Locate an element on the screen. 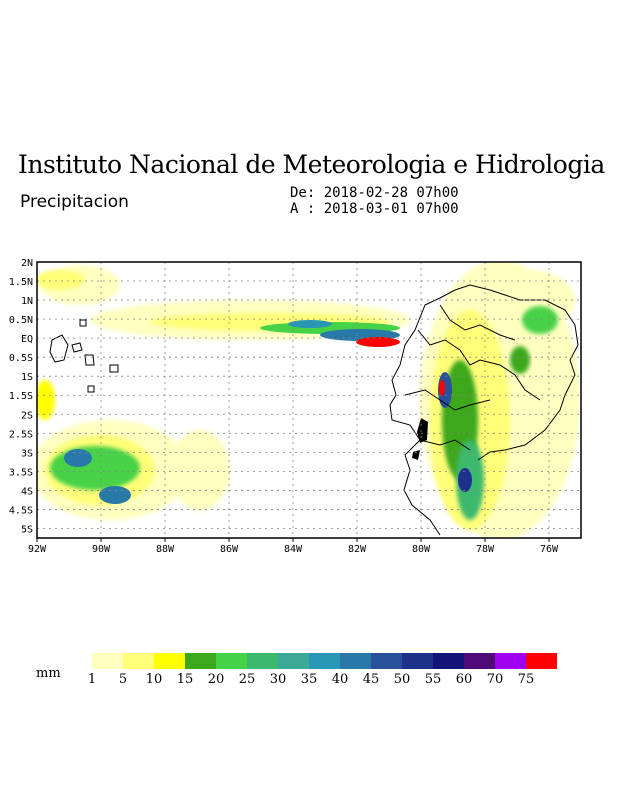 This screenshot has width=618, height=800. lon-tick-label: 78W is located at coordinates (485, 549).